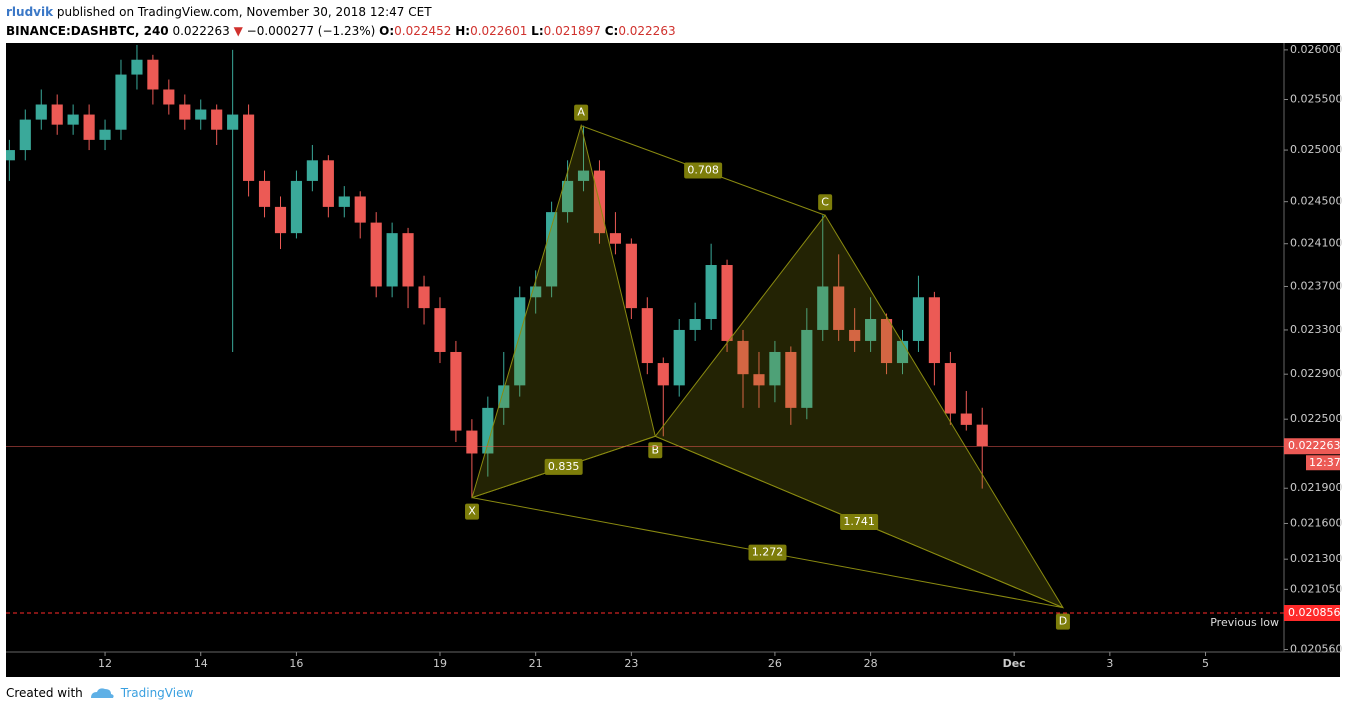 The height and width of the screenshot is (713, 1348). Describe the element at coordinates (157, 693) in the screenshot. I see `brand: TradingView` at that location.